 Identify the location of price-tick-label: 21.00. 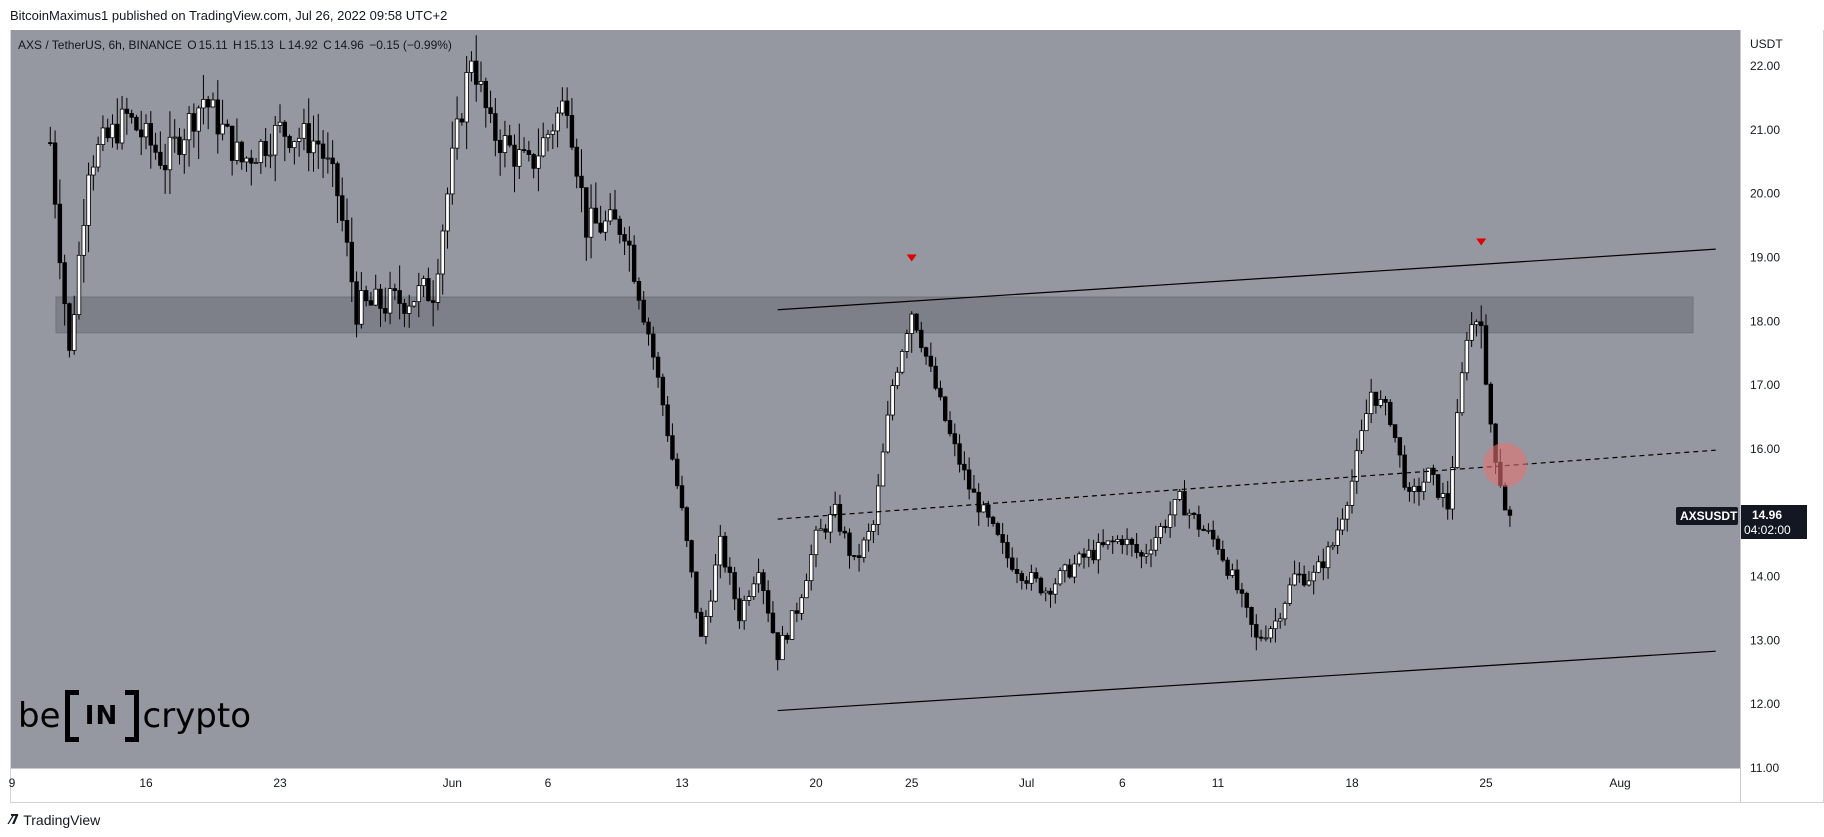
(1765, 130).